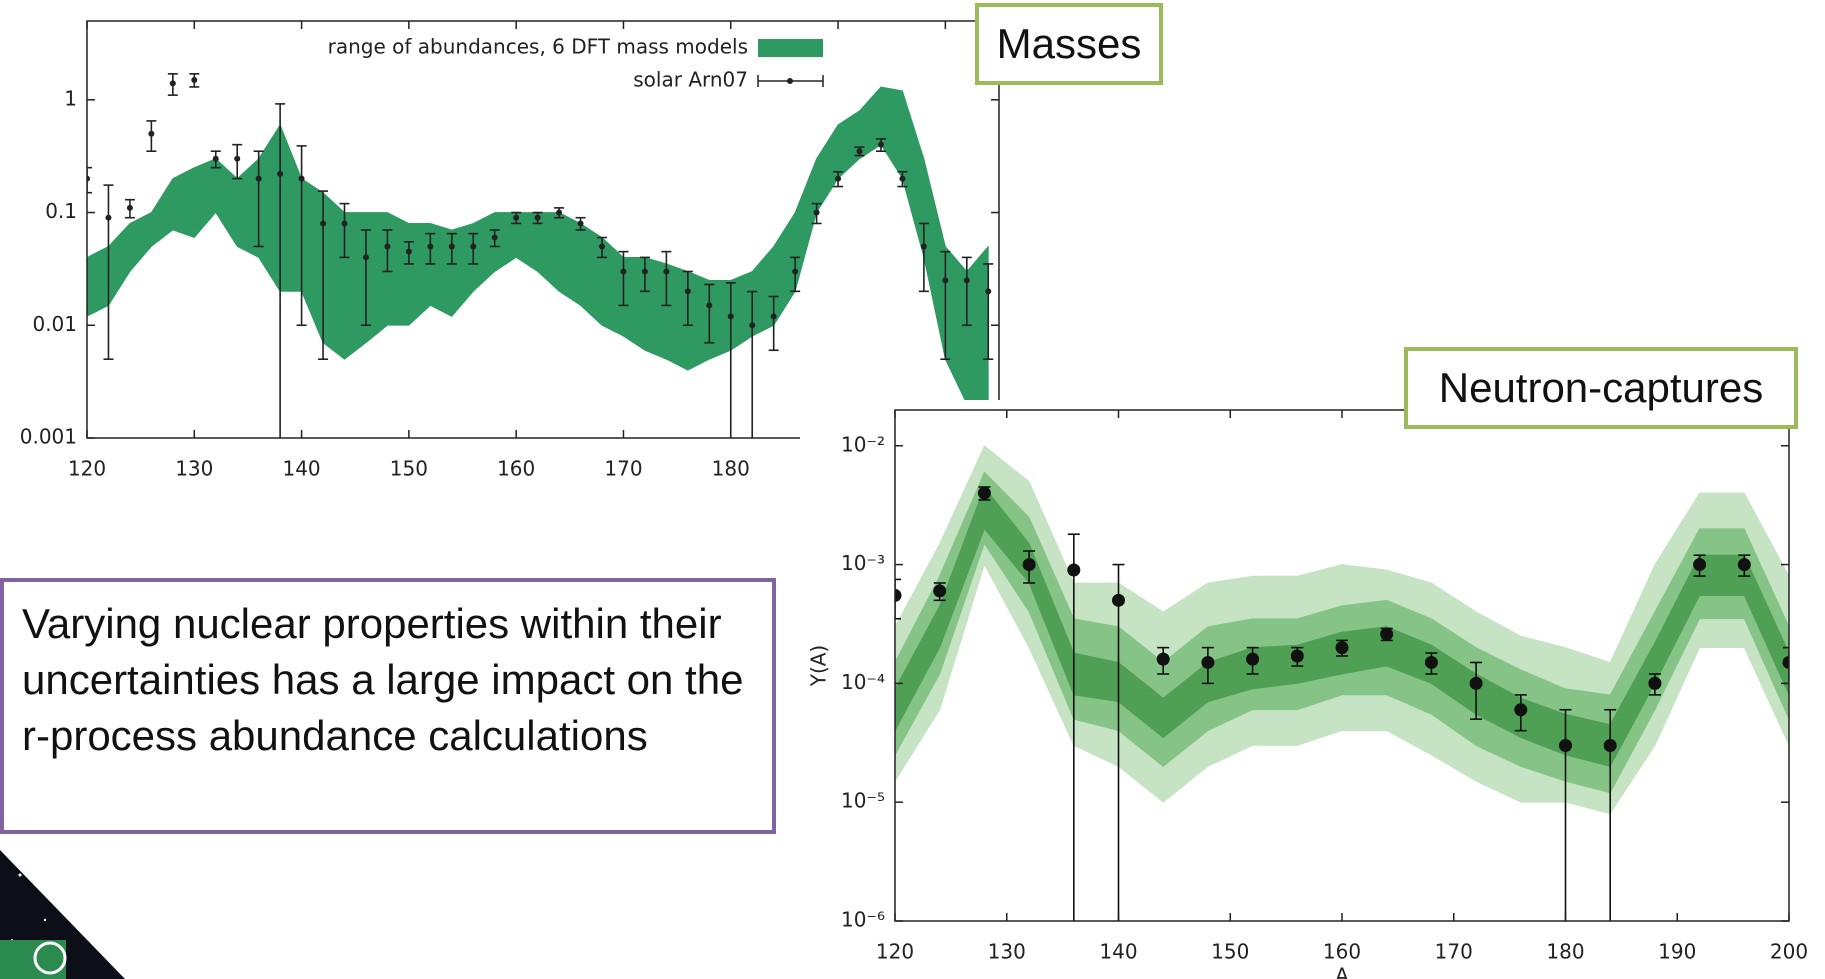 Image resolution: width=1825 pixels, height=979 pixels. What do you see at coordinates (863, 563) in the screenshot?
I see `y-tick-label: 10⁻³` at bounding box center [863, 563].